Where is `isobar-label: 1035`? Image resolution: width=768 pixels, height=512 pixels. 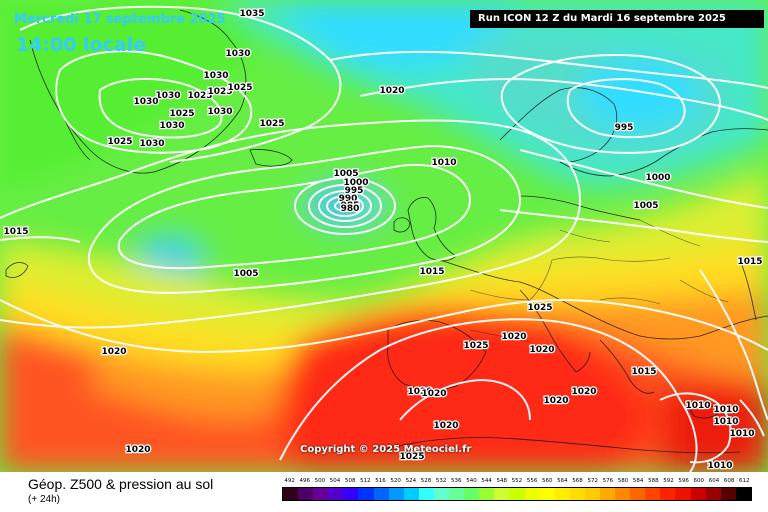 isobar-label: 1035 is located at coordinates (251, 14).